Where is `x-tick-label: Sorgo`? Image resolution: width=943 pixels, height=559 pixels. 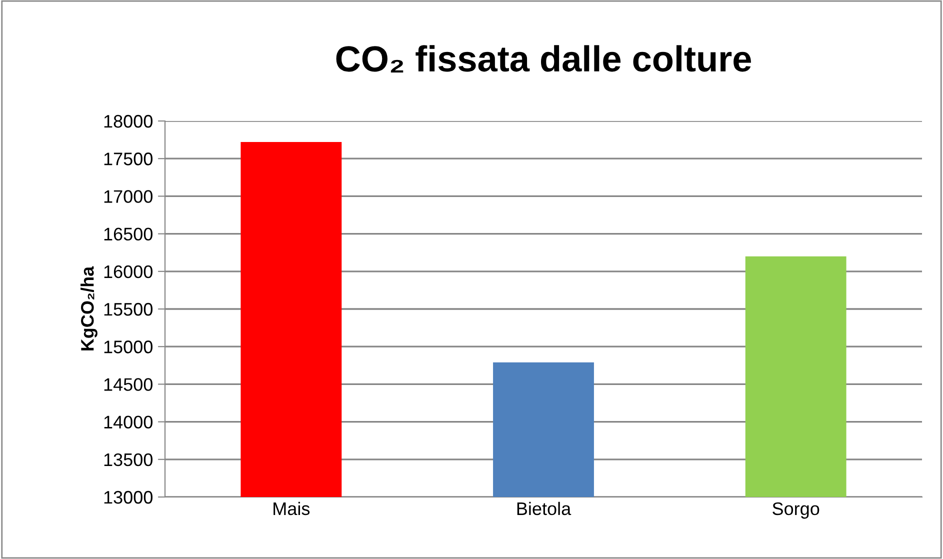
x-tick-label: Sorgo is located at coordinates (796, 510).